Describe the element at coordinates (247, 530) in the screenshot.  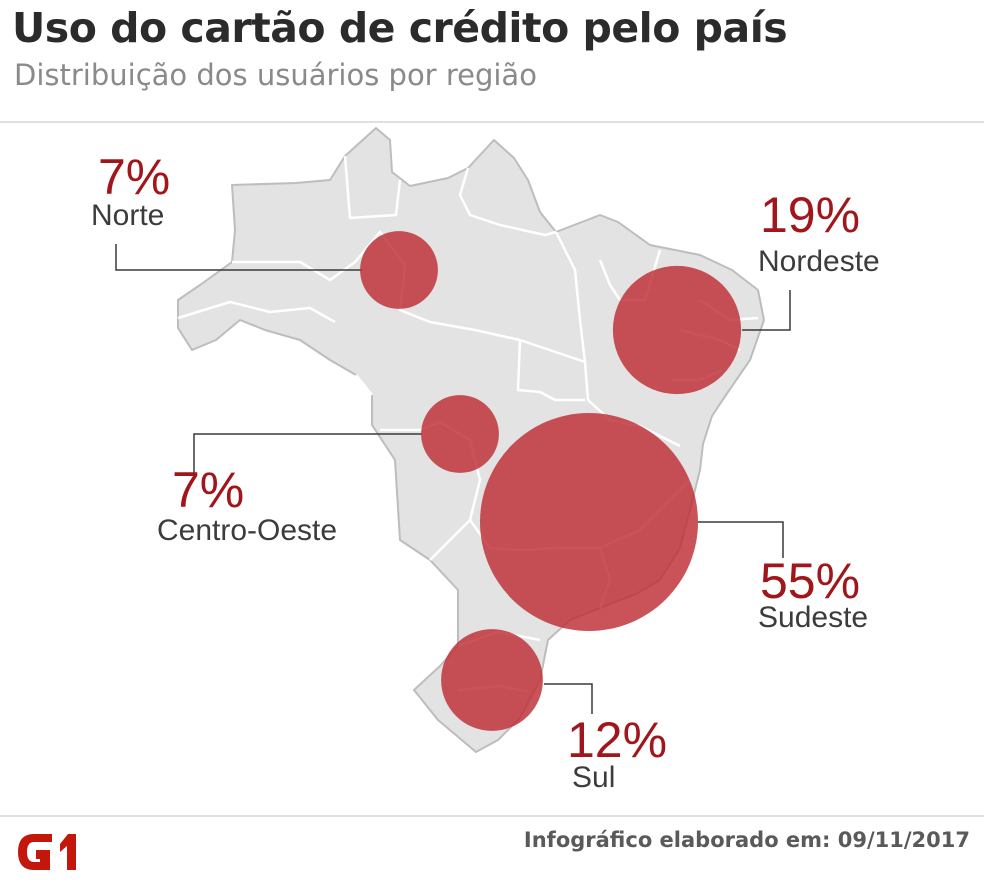
I see `label-centro-oeste-name: Centro-Oeste` at that location.